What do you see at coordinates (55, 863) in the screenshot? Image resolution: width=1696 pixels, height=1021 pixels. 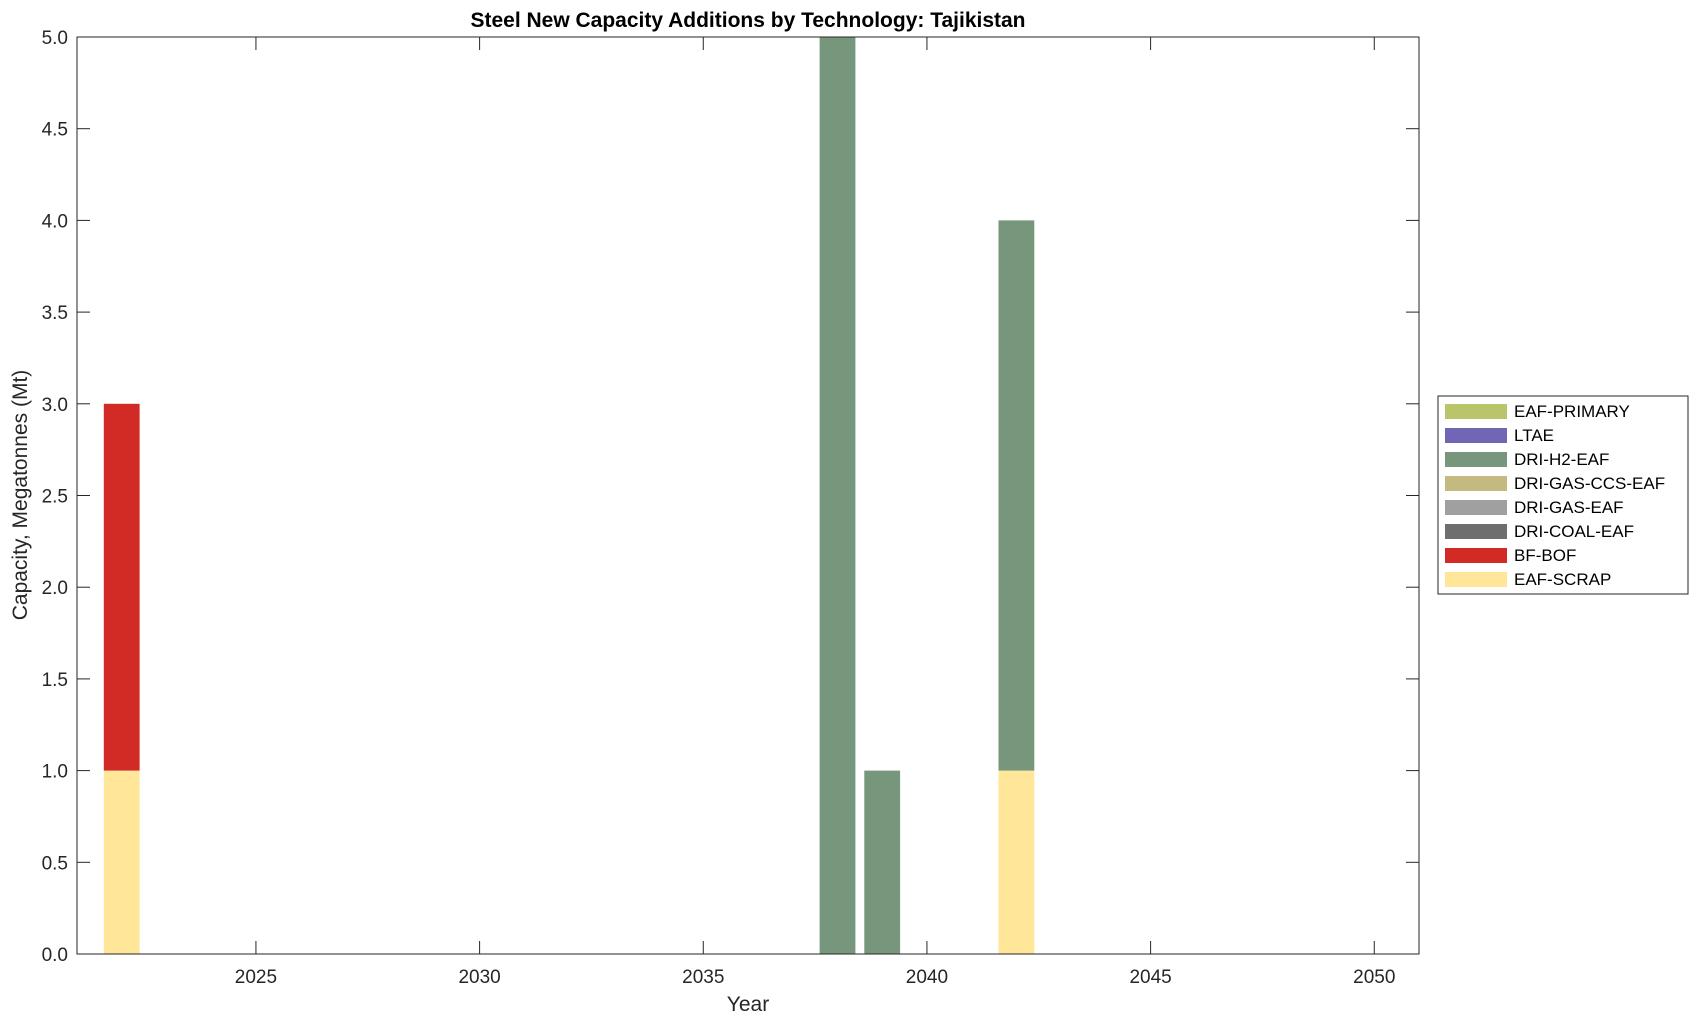 I see `y-tick-label: 0.5` at bounding box center [55, 863].